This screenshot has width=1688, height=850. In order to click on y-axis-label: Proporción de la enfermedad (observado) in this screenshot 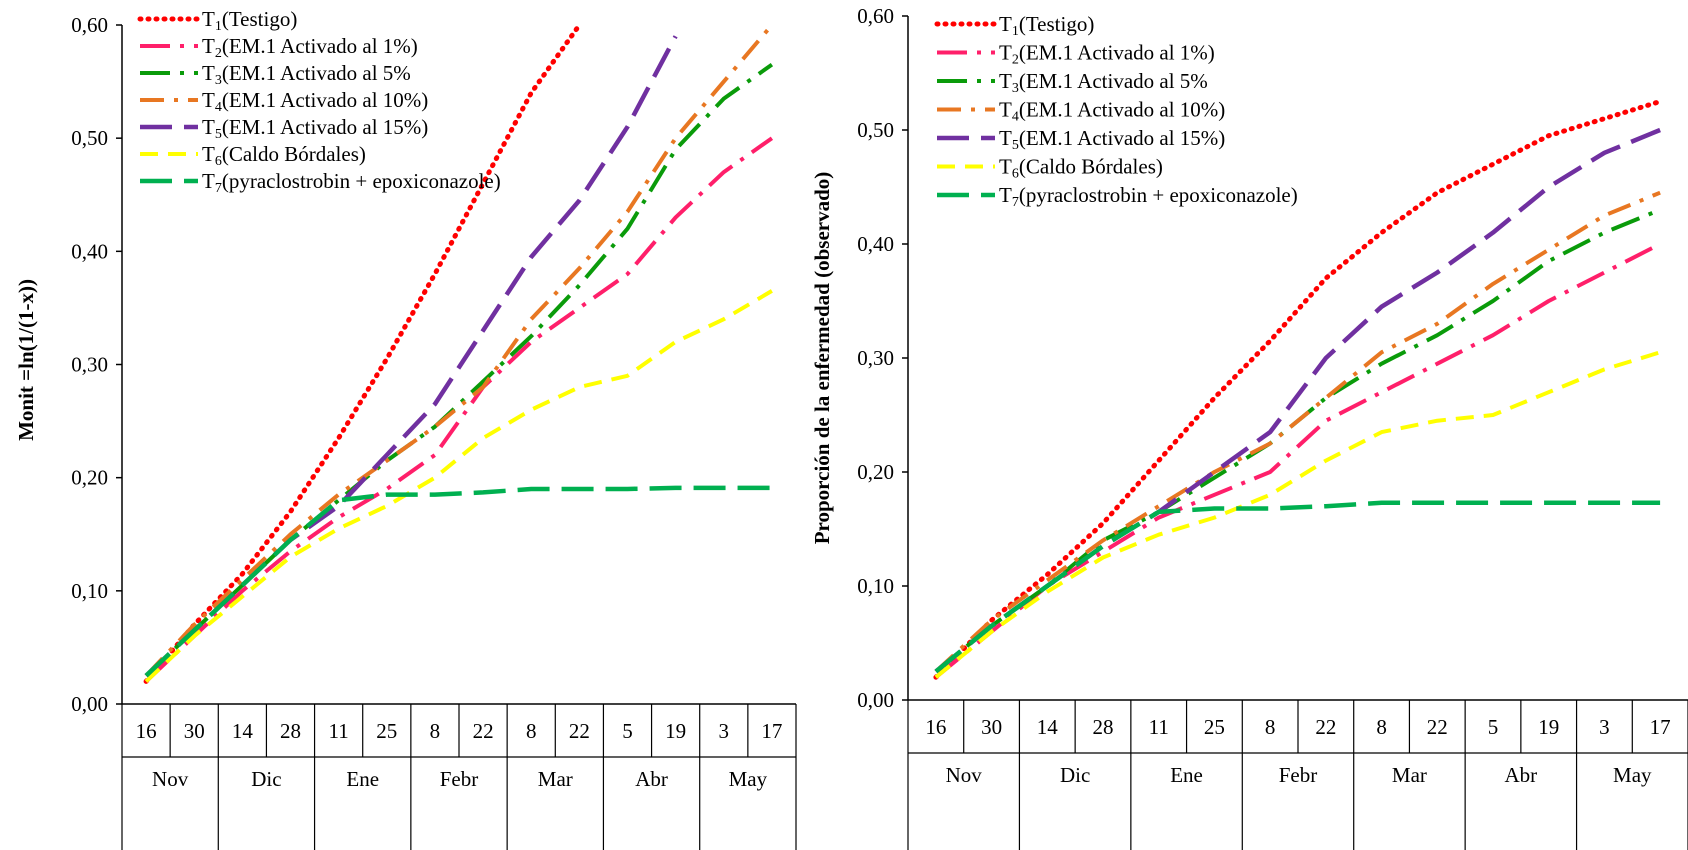, I will do `click(822, 358)`.